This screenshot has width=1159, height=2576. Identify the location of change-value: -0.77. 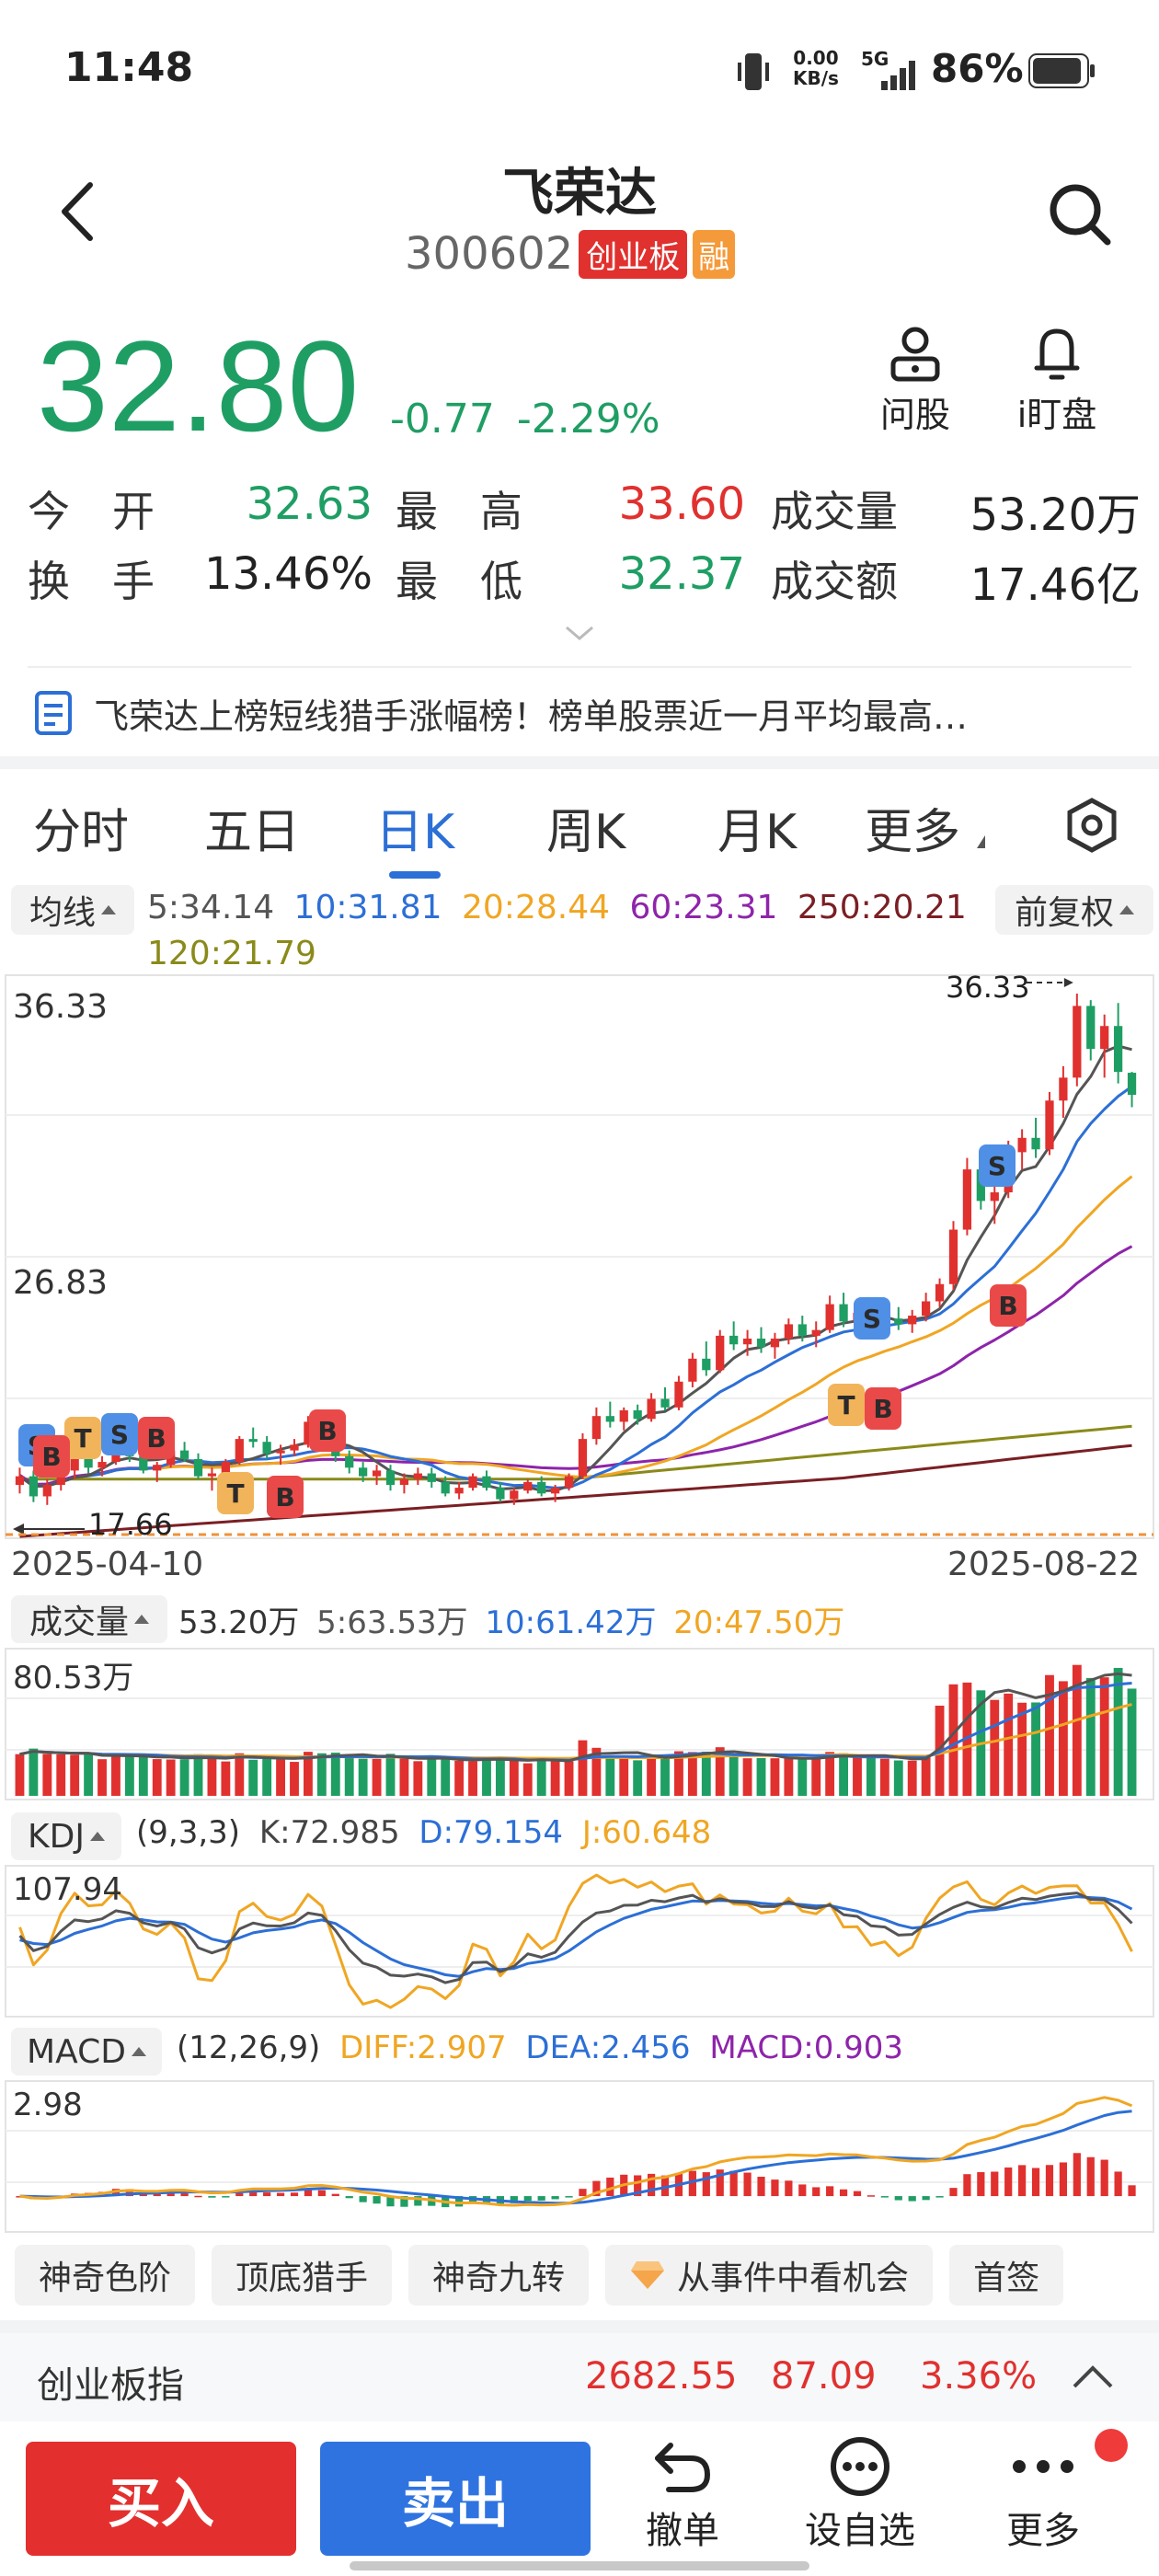
(442, 419).